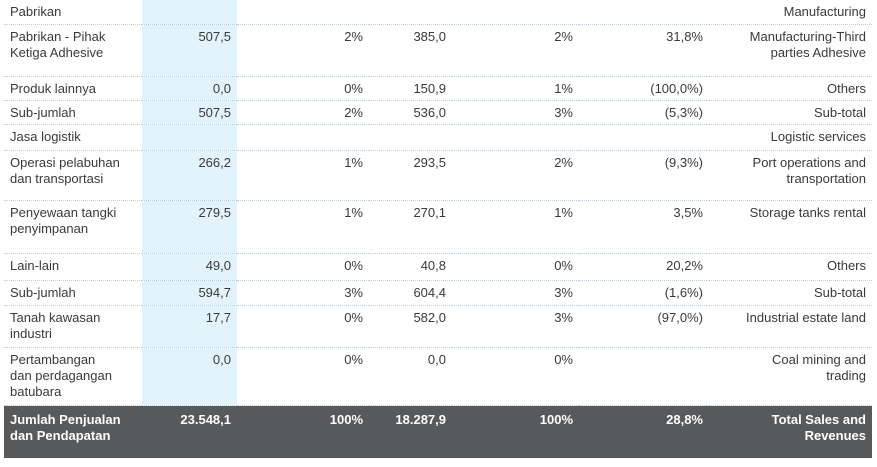 The height and width of the screenshot is (467, 877). What do you see at coordinates (73, 12) in the screenshot?
I see `label-id: Pabrikan` at bounding box center [73, 12].